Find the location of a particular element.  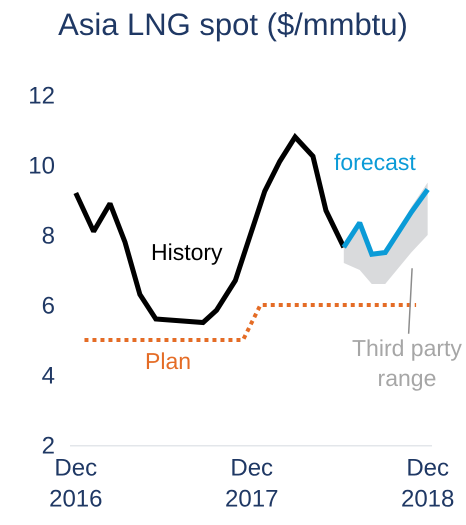

annotation: Plan is located at coordinates (168, 361).